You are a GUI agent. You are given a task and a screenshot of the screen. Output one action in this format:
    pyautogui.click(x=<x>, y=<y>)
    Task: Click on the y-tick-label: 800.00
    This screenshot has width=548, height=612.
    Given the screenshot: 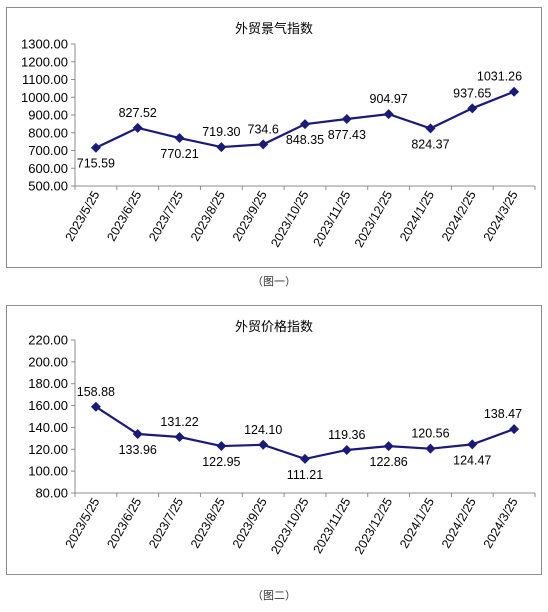 What is the action you would take?
    pyautogui.click(x=48, y=132)
    